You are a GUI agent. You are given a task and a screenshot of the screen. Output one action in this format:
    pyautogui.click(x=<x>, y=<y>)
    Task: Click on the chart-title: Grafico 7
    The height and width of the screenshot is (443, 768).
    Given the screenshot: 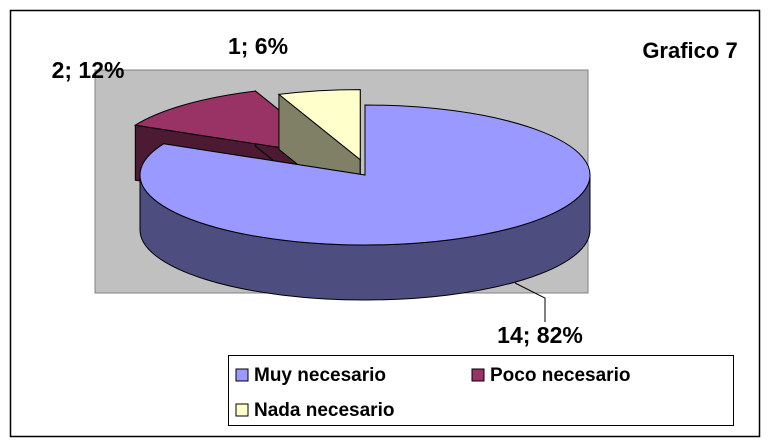 What is the action you would take?
    pyautogui.click(x=689, y=50)
    